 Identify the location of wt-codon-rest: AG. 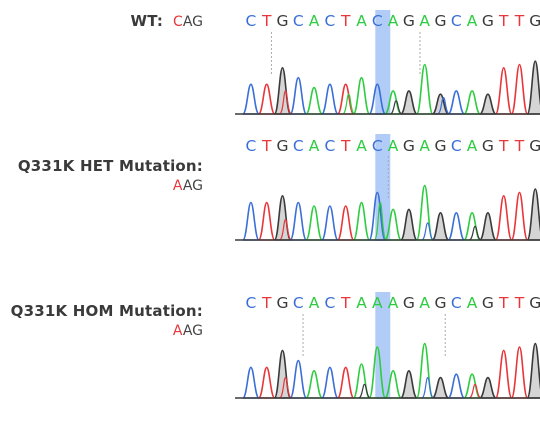
(192, 22).